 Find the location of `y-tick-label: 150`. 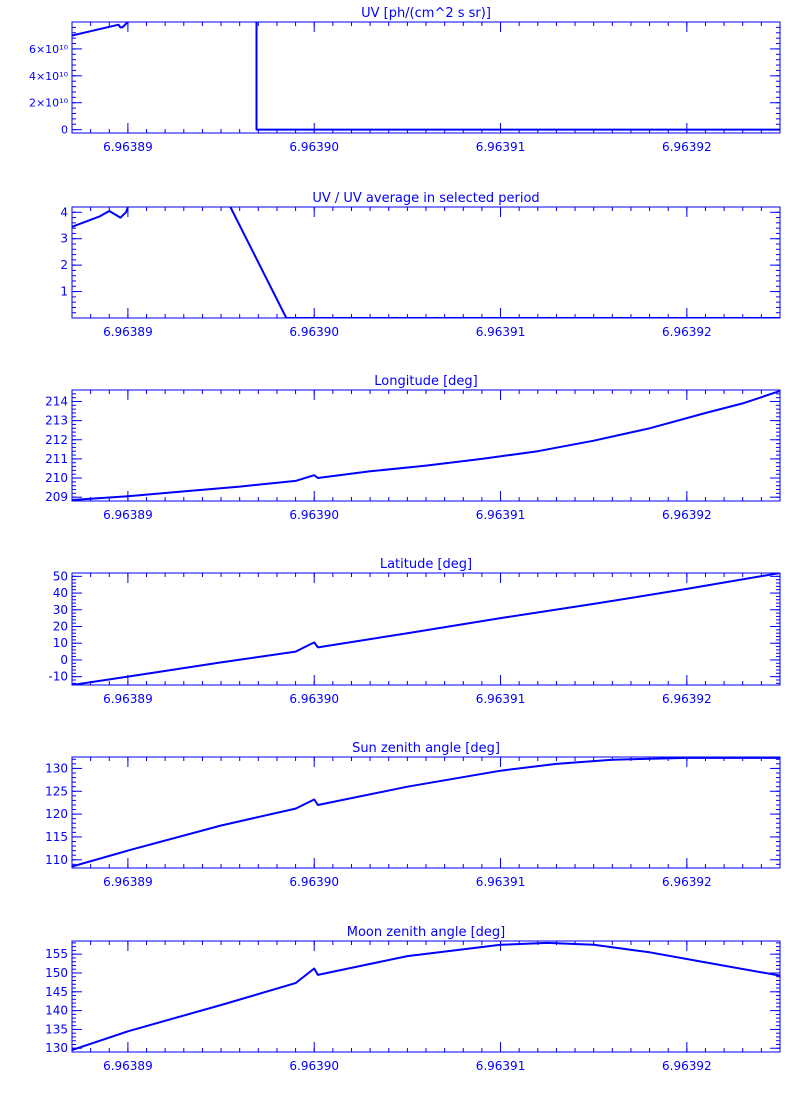

y-tick-label: 150 is located at coordinates (56, 973).